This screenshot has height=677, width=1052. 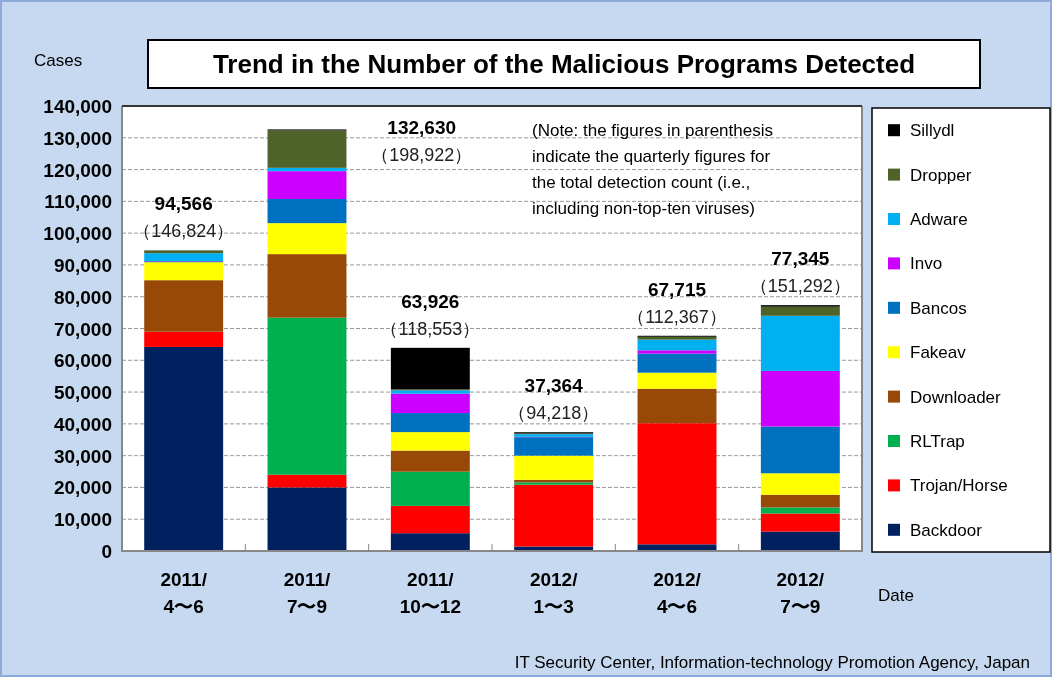 I want to click on y-tick-label: 120,000, so click(x=77, y=170).